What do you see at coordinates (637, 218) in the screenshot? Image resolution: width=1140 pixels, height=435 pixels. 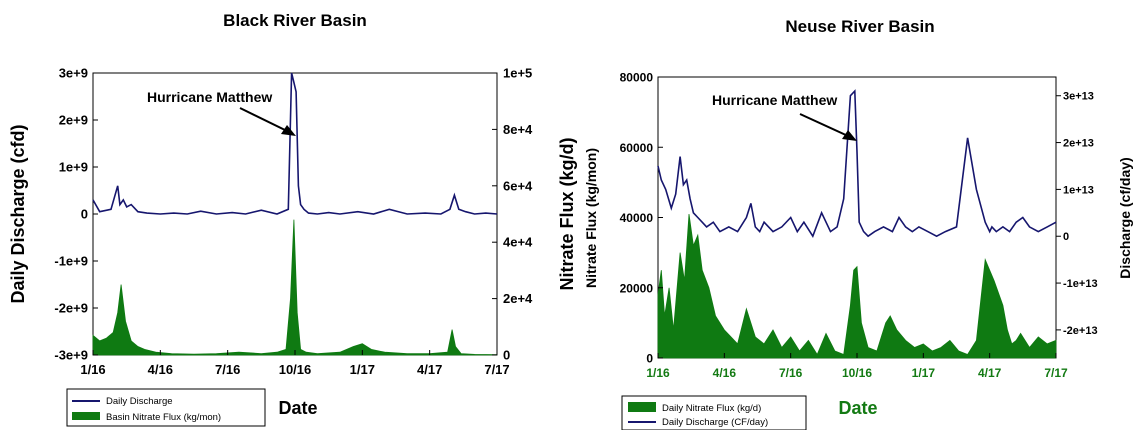 I see `y-tick-label: 40000` at bounding box center [637, 218].